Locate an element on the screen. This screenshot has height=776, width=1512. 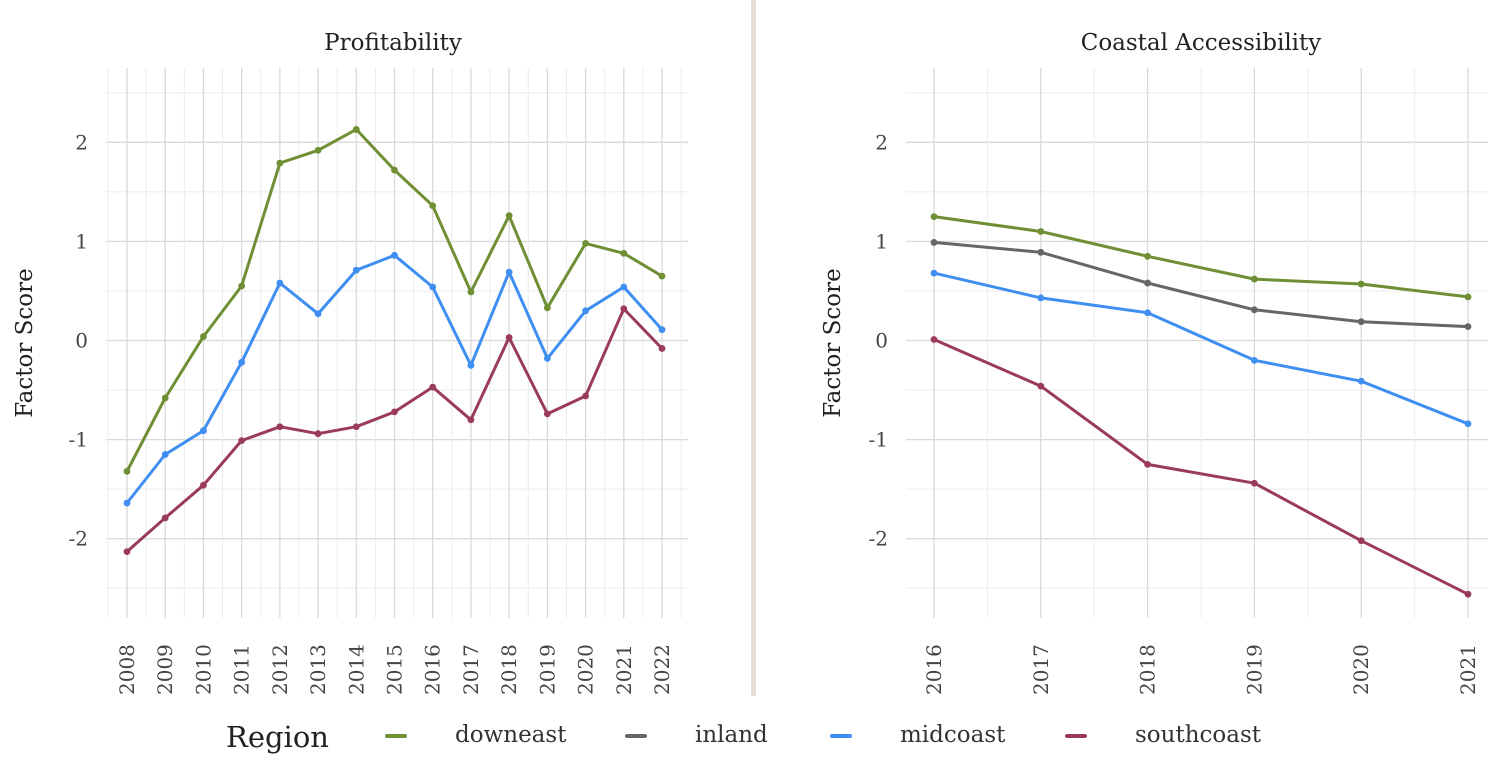
x-tick-label: 2012 is located at coordinates (280, 669).